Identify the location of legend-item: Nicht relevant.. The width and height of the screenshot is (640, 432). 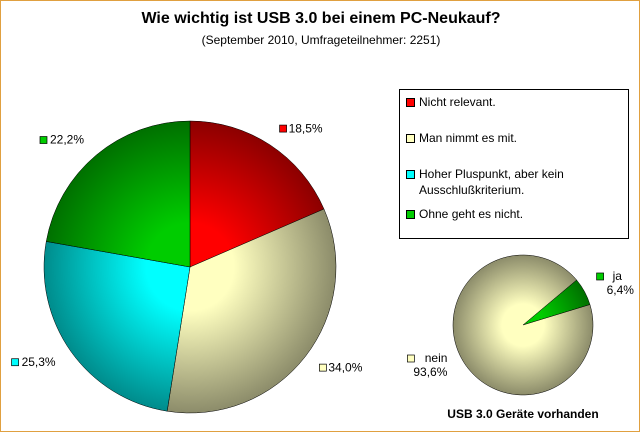
(513, 102).